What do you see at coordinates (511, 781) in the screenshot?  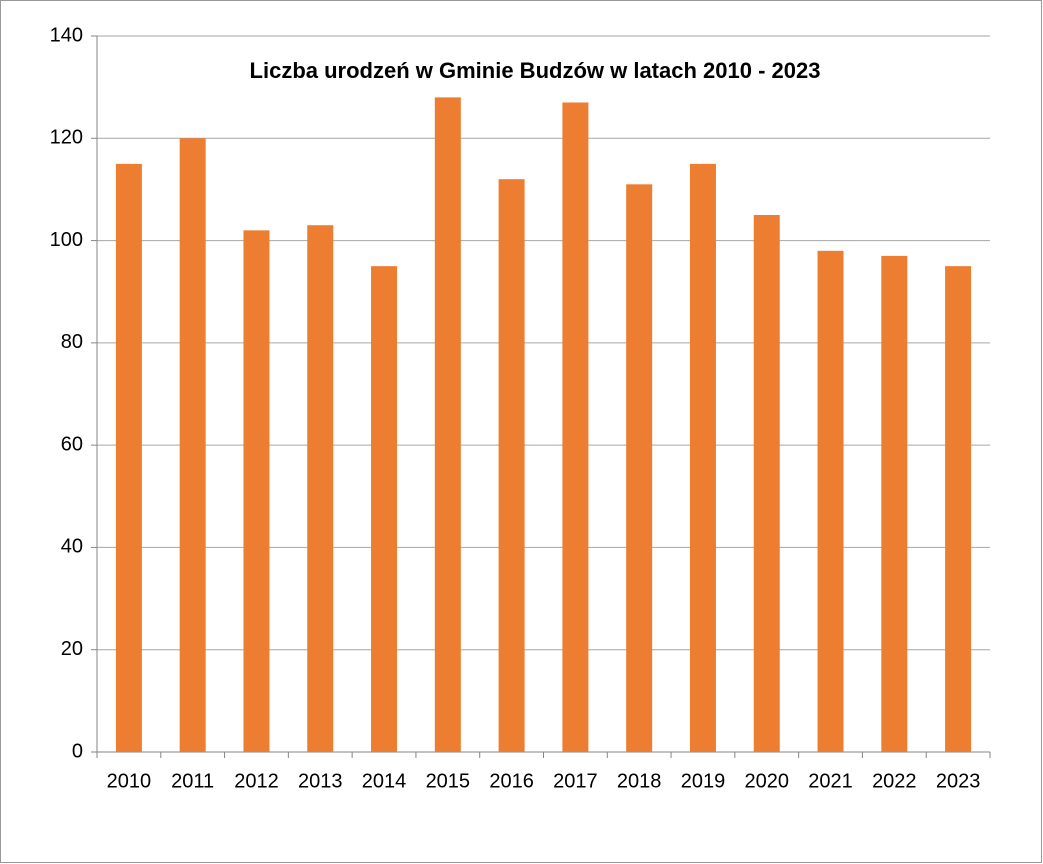 I see `x-tick-label: 2016` at bounding box center [511, 781].